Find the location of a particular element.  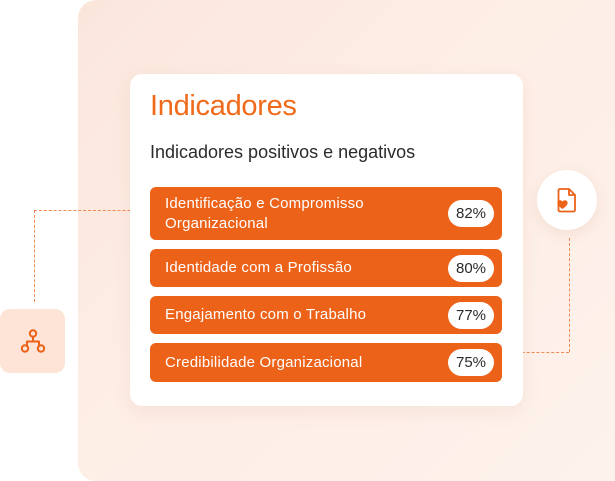

indicator-engajamento-trabalho: Engajamento com o Trabalho 77% is located at coordinates (326, 315).